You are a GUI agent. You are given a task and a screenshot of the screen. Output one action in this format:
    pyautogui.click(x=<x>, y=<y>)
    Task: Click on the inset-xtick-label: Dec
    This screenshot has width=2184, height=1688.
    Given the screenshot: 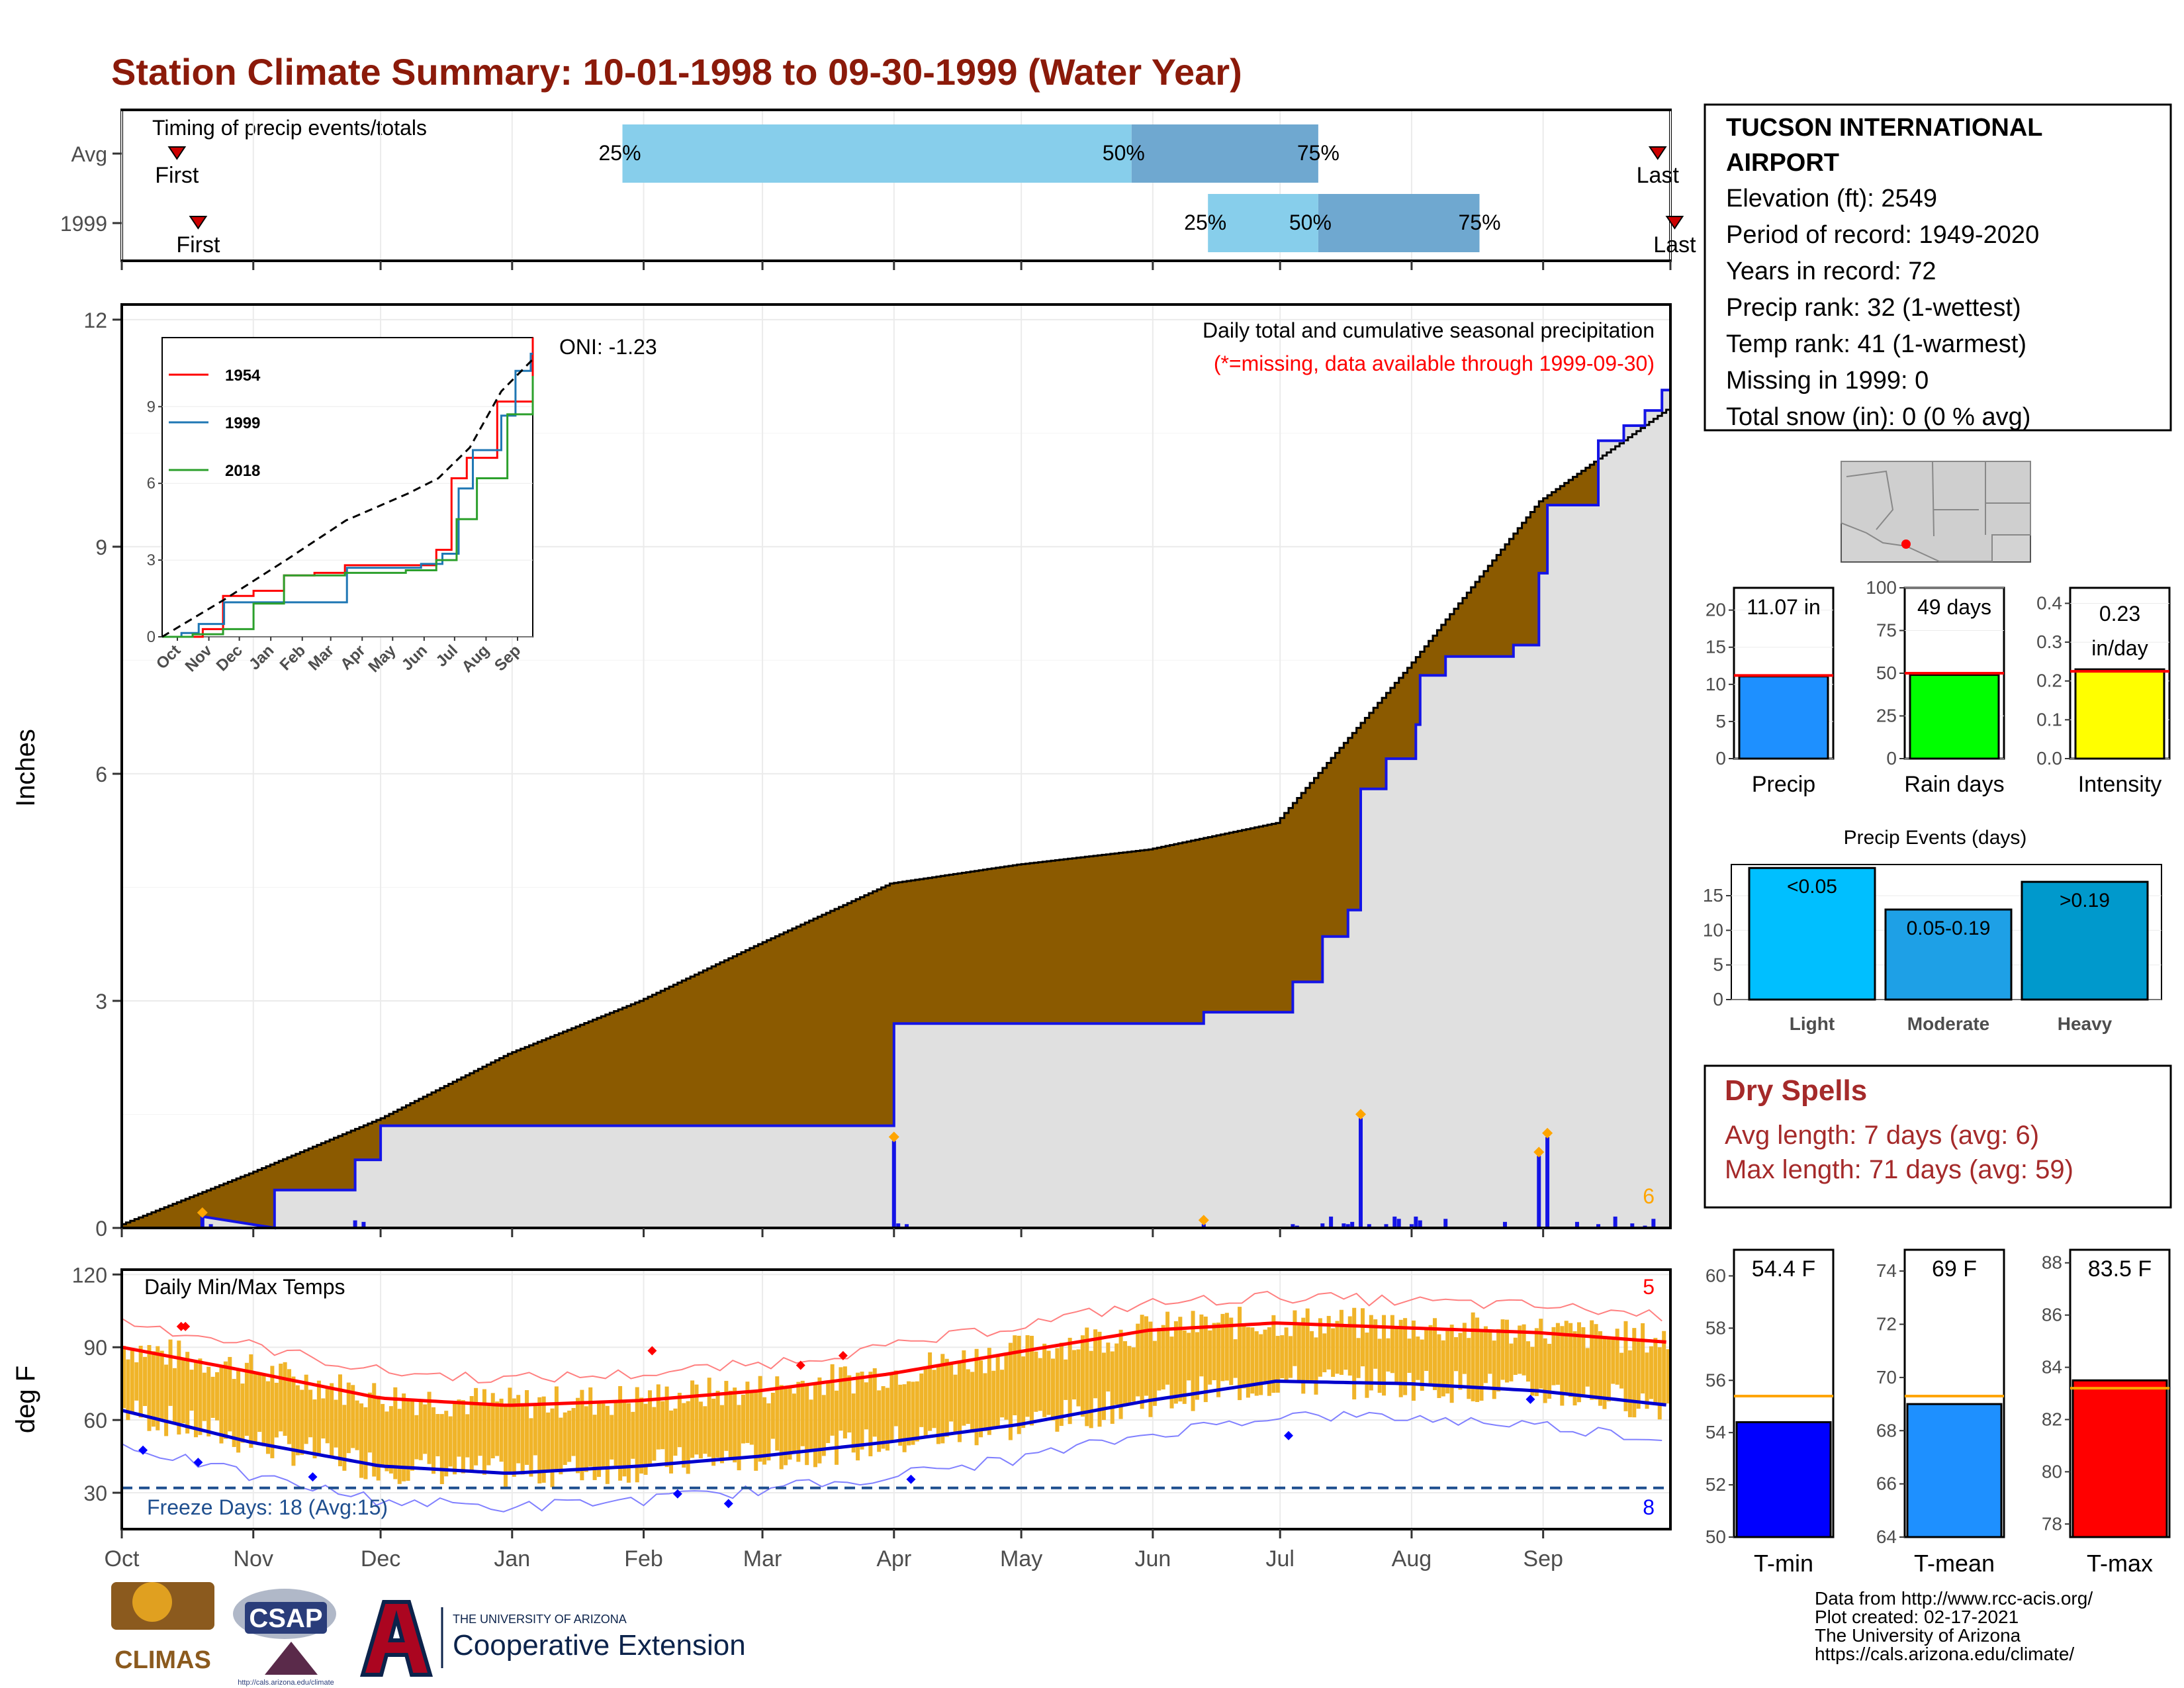 What is the action you would take?
    pyautogui.click(x=229, y=658)
    